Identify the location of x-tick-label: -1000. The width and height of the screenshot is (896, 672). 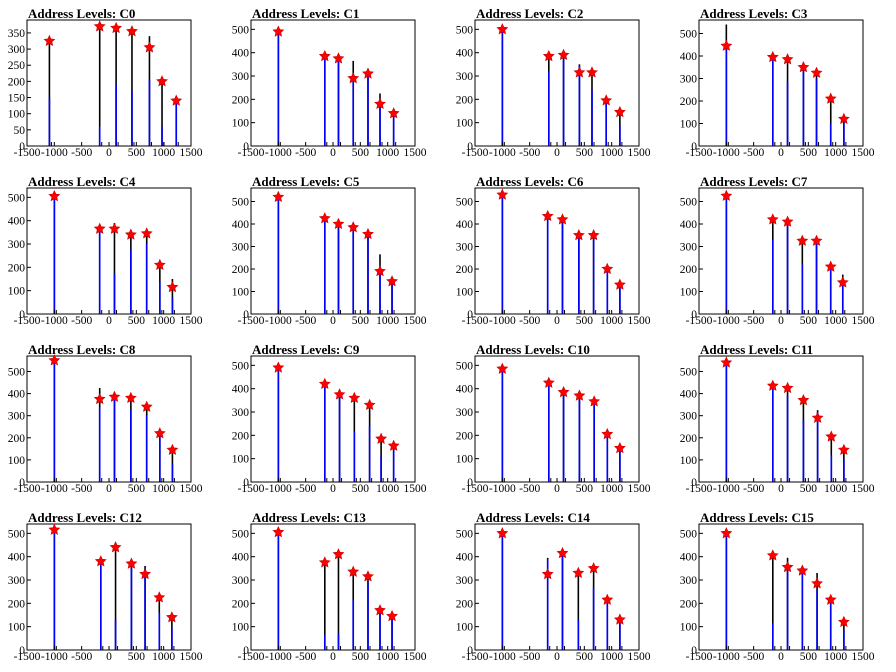
(502, 153).